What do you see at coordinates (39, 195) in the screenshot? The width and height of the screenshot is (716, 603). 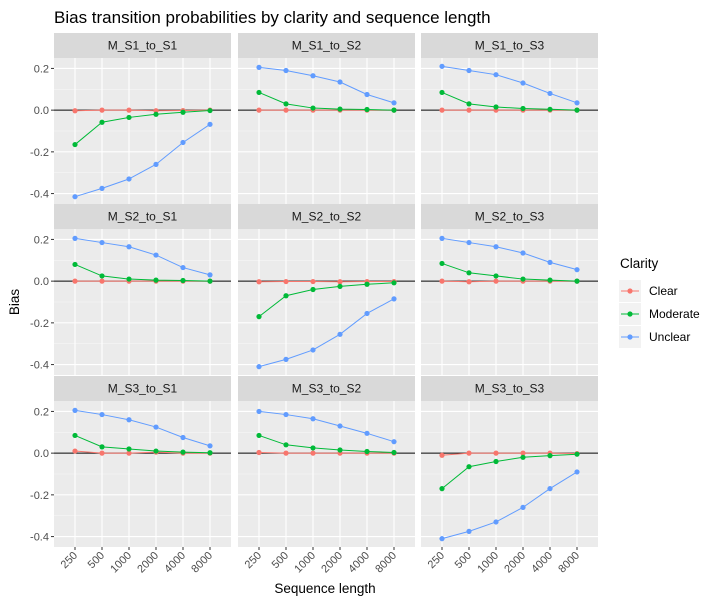 I see `y-tick-label: -0.4` at bounding box center [39, 195].